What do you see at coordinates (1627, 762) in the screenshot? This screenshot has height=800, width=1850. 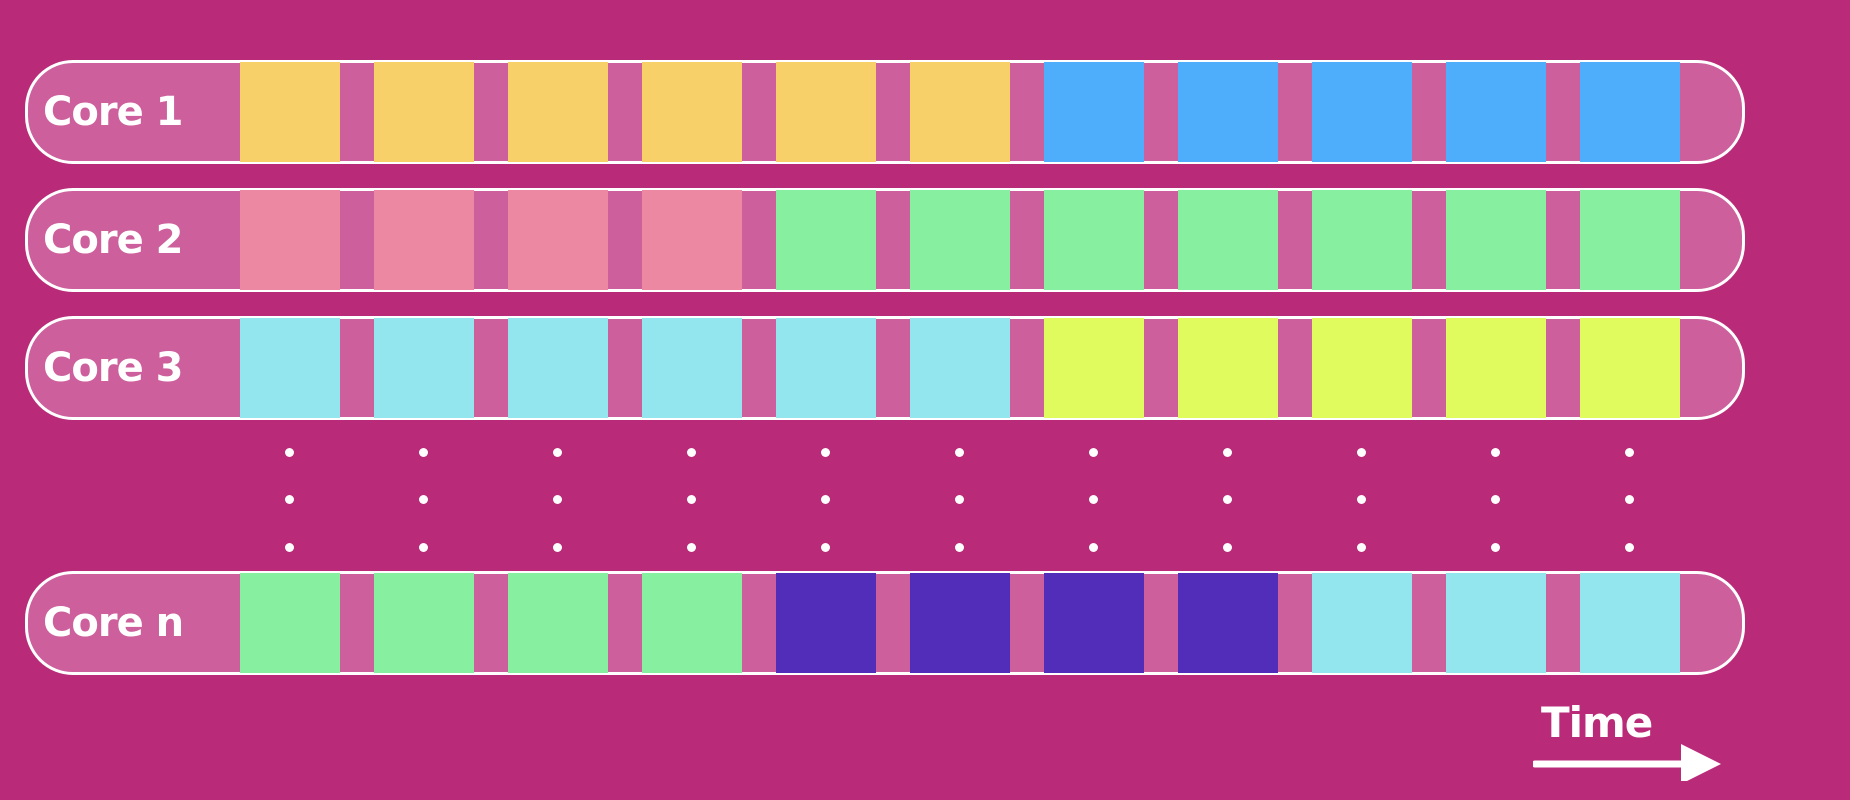 I see `time-arrow-icon` at bounding box center [1627, 762].